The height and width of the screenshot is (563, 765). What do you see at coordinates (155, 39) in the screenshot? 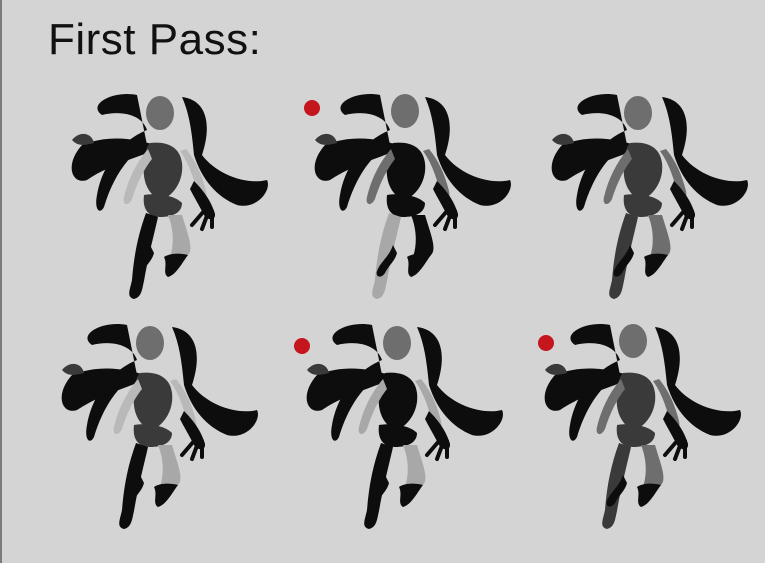
I see `sheet-title: First Pass:` at bounding box center [155, 39].